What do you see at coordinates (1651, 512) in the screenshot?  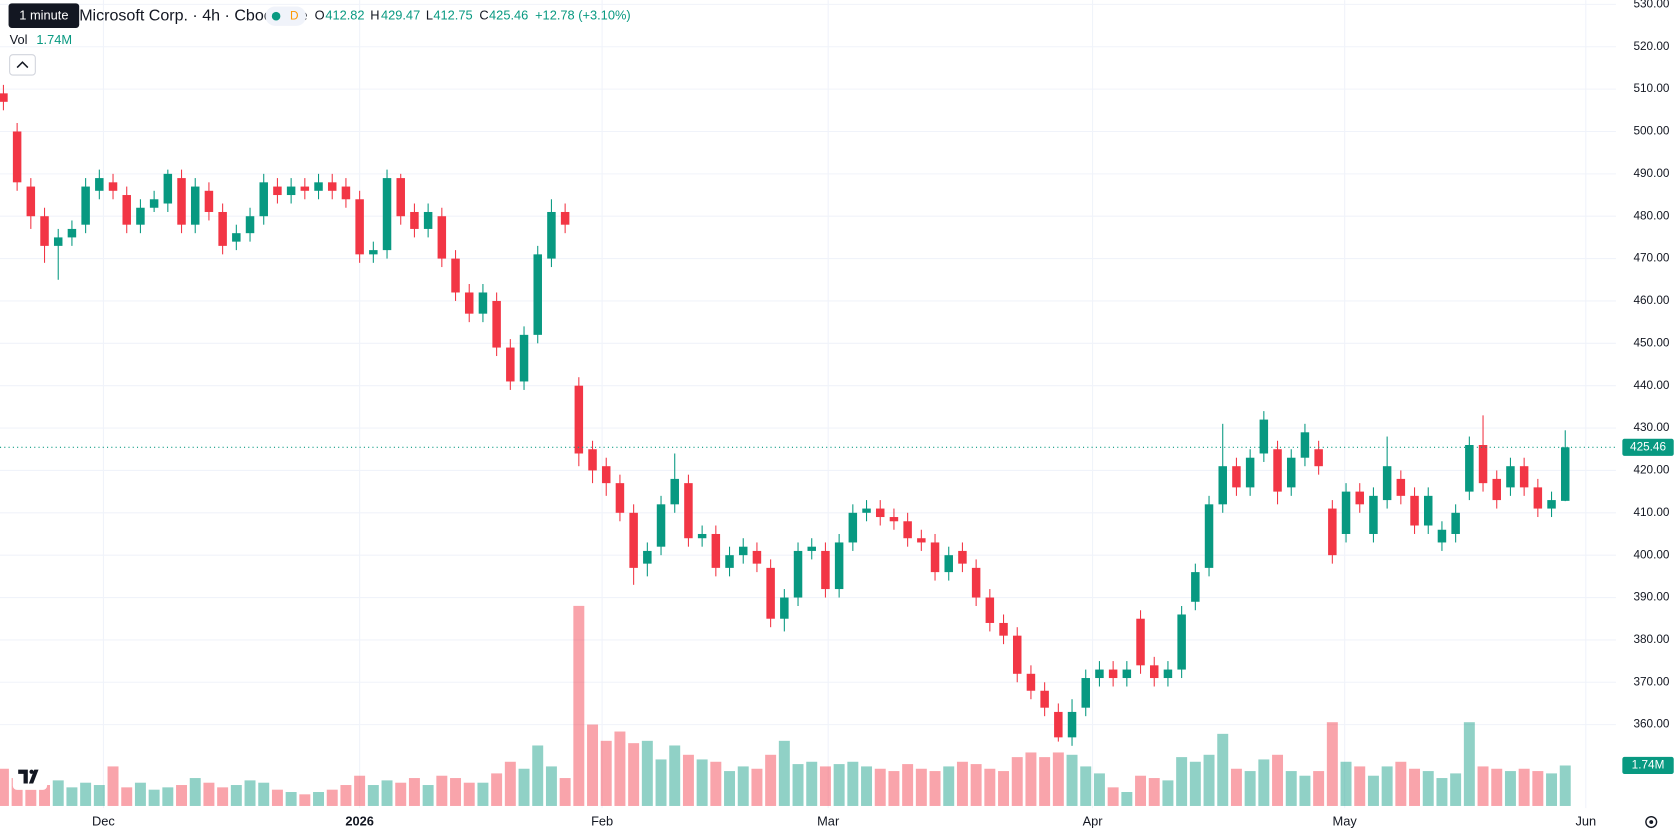 I see `y-tick-label: 410.00` at bounding box center [1651, 512].